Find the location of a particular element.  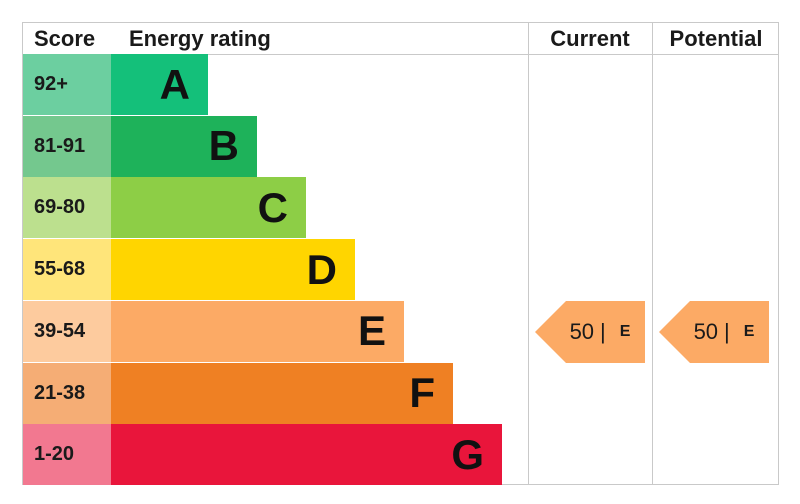

rating-row-a: 92+ A is located at coordinates (115, 84).